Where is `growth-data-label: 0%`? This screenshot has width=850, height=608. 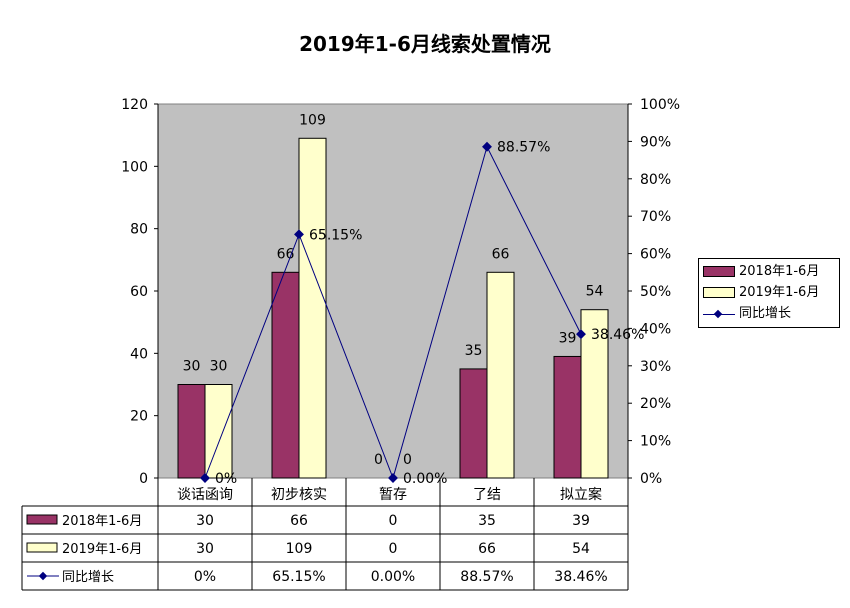 growth-data-label: 0% is located at coordinates (226, 479).